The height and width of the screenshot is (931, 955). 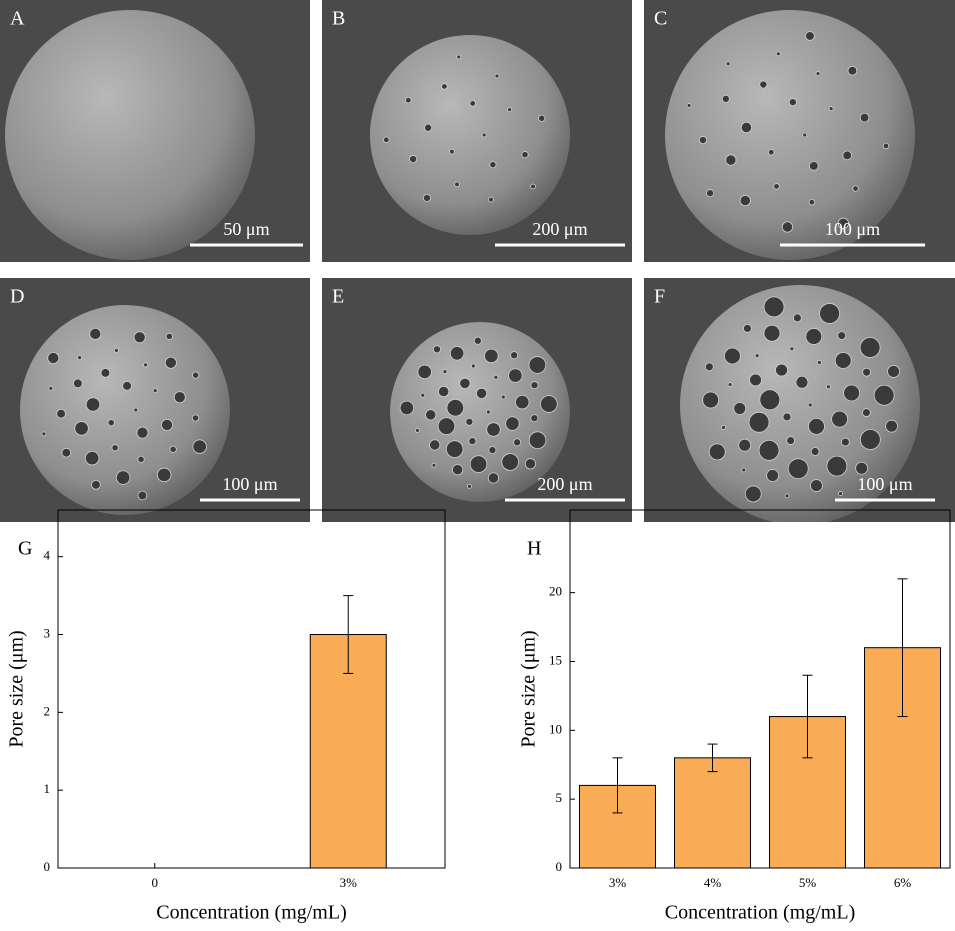 I want to click on y-tick-label: 0, so click(x=47, y=866).